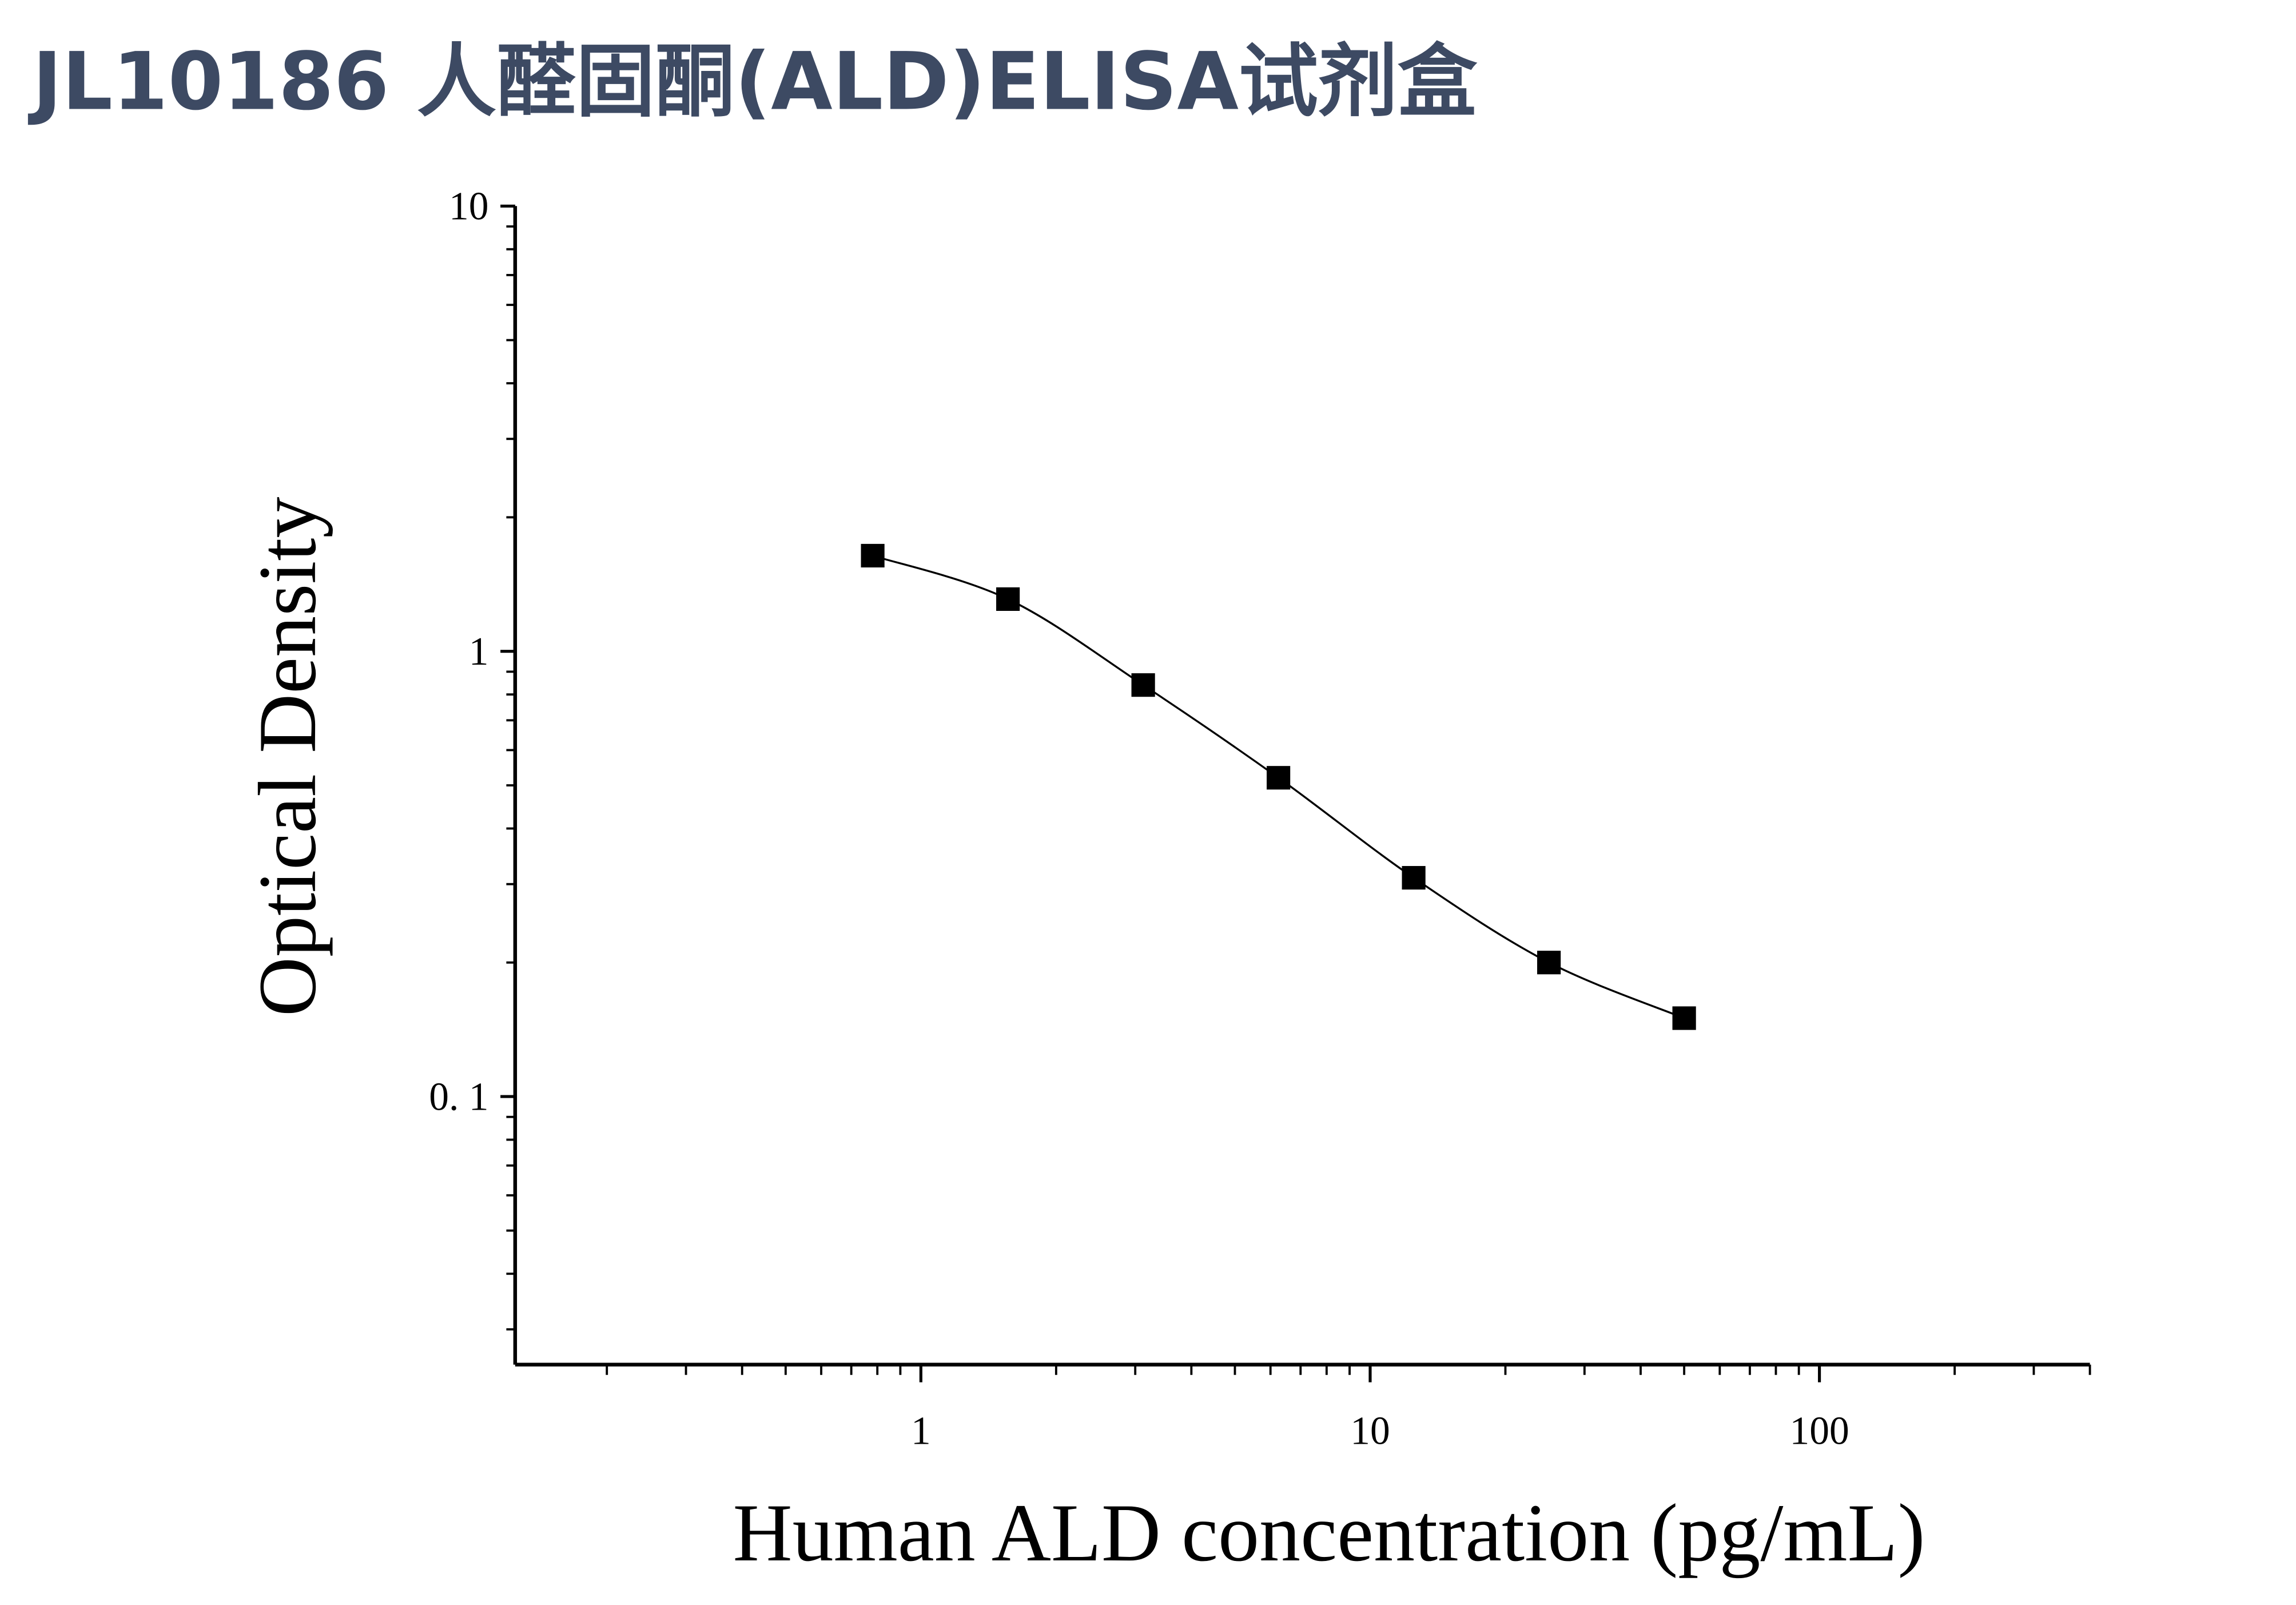  Describe the element at coordinates (469, 206) in the screenshot. I see `y-tick-label: 10` at that location.